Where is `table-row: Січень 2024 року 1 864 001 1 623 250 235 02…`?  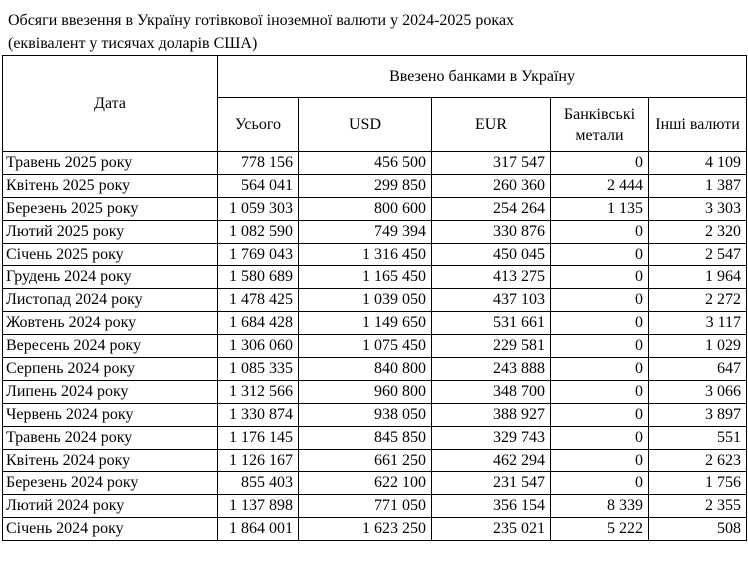 table-row: Січень 2024 року 1 864 001 1 623 250 235 02… is located at coordinates (375, 529).